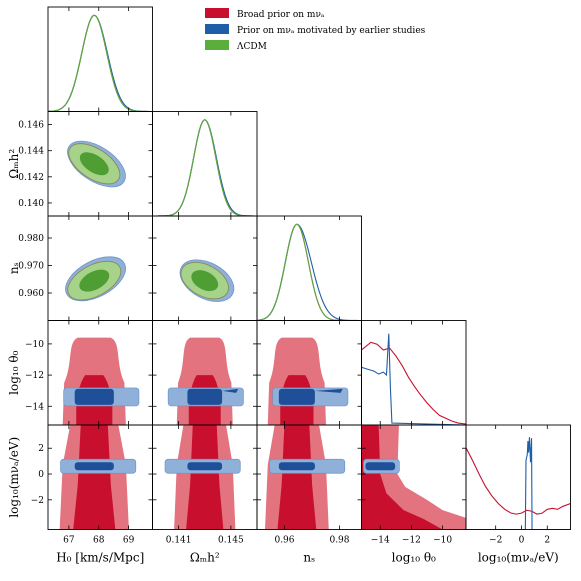 This screenshot has width=581, height=581. Describe the element at coordinates (37, 501) in the screenshot. I see `y-tick-label: −2` at that location.